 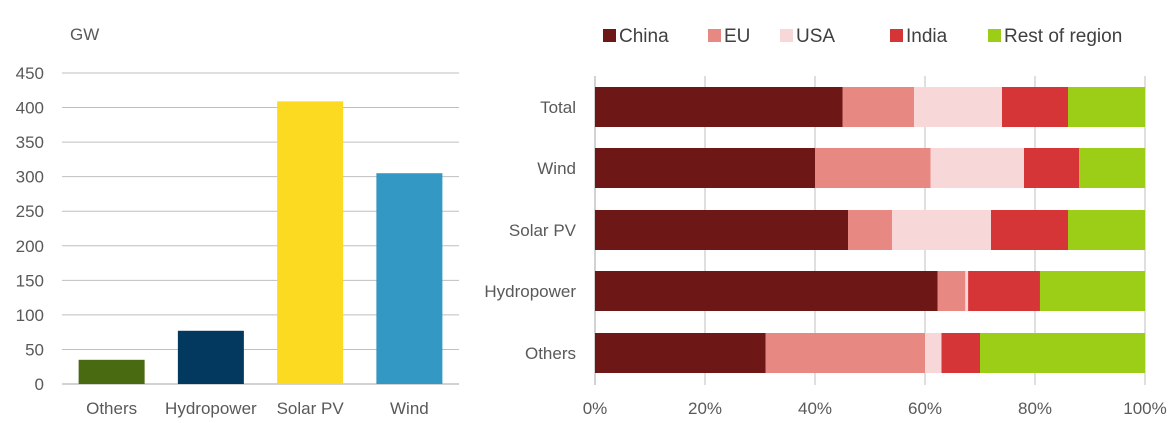 What do you see at coordinates (311, 408) in the screenshot?
I see `left-x-tick-label: Solar PV` at bounding box center [311, 408].